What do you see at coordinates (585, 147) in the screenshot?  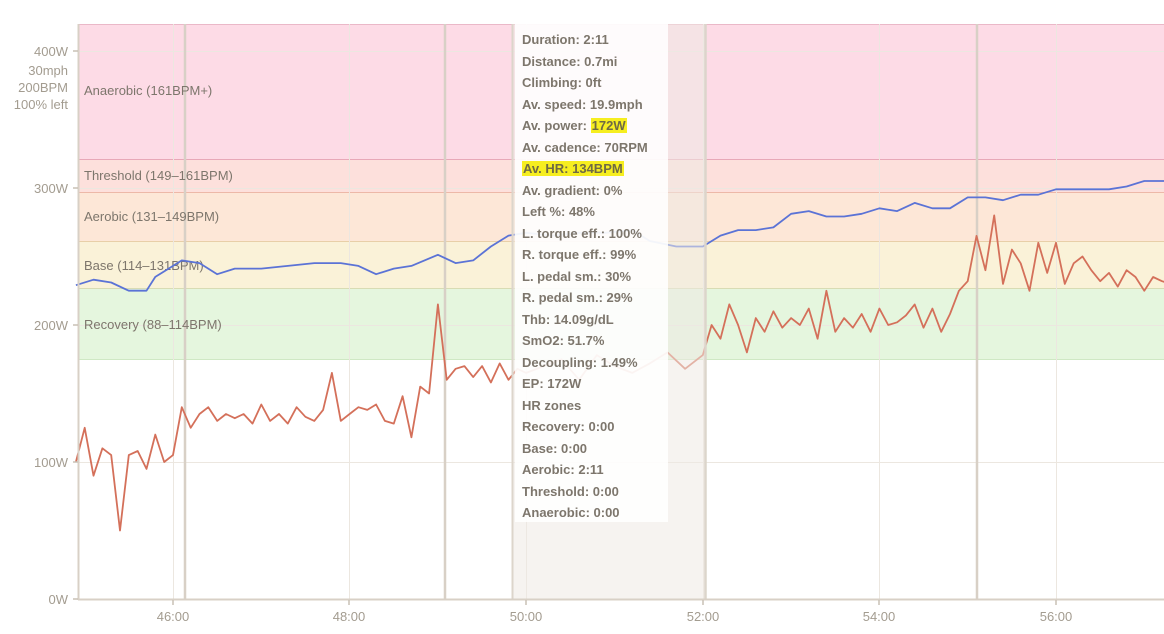 I see `stat-av-cadence: Av. cadence: 70RPM` at bounding box center [585, 147].